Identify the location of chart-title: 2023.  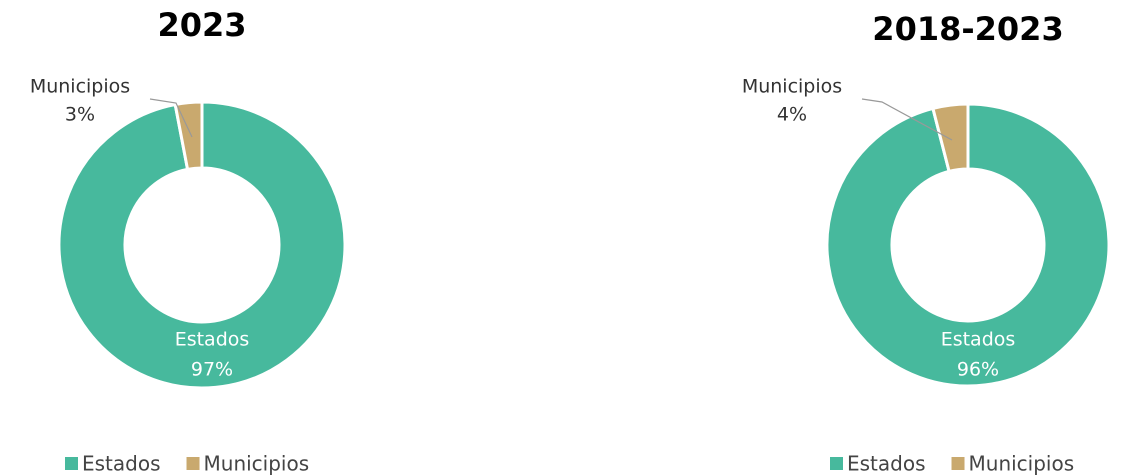
(201, 25).